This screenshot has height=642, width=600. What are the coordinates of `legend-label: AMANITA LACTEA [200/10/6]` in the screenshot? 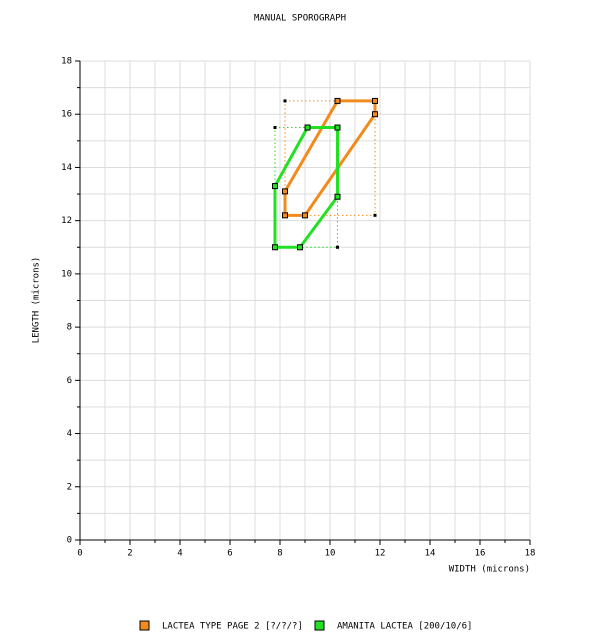 It's located at (404, 627).